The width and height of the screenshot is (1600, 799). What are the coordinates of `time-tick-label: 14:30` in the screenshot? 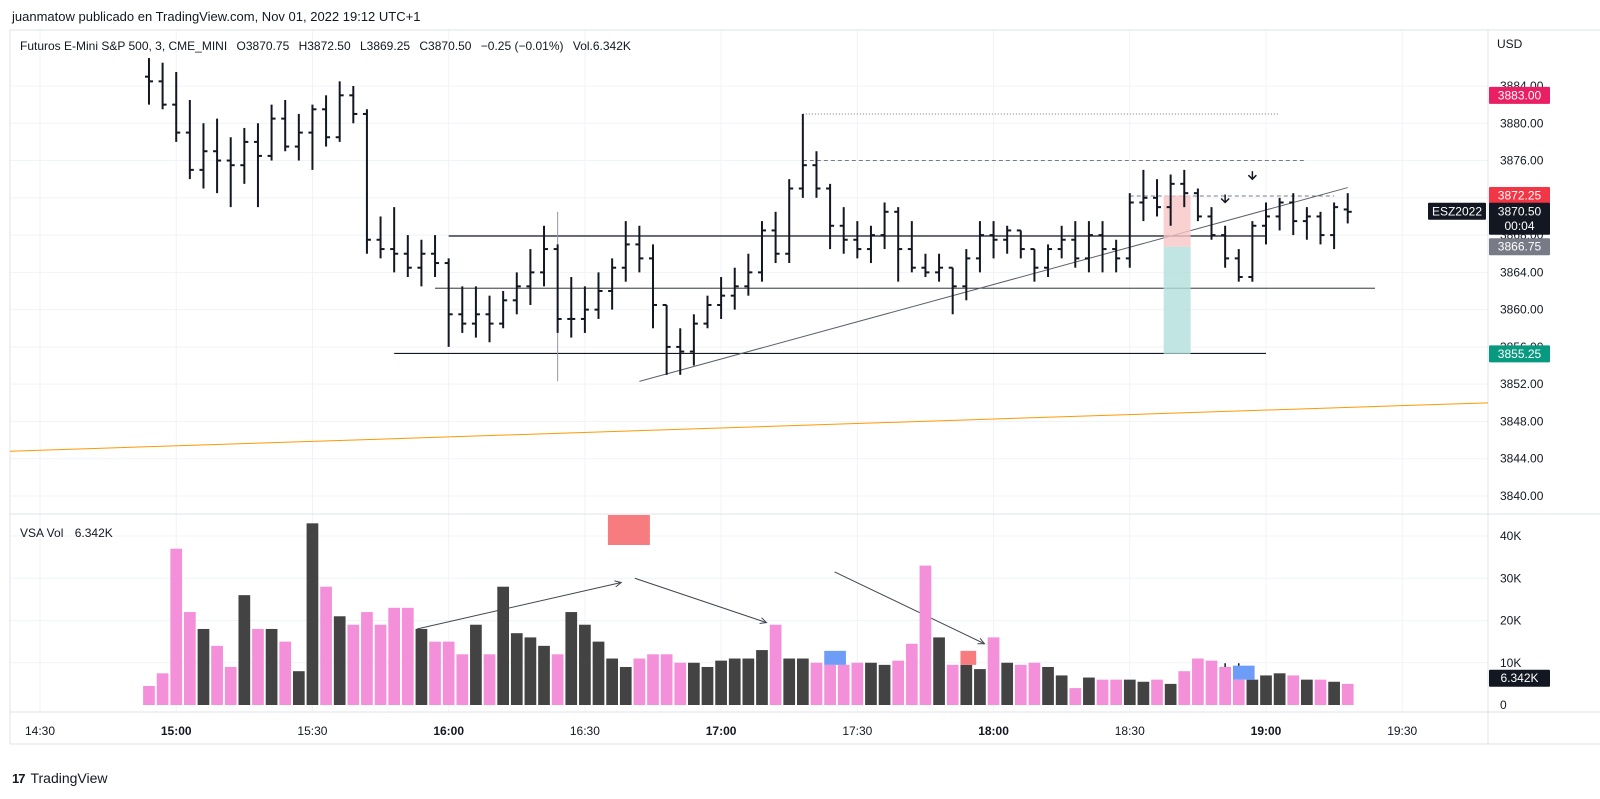 It's located at (40, 731).